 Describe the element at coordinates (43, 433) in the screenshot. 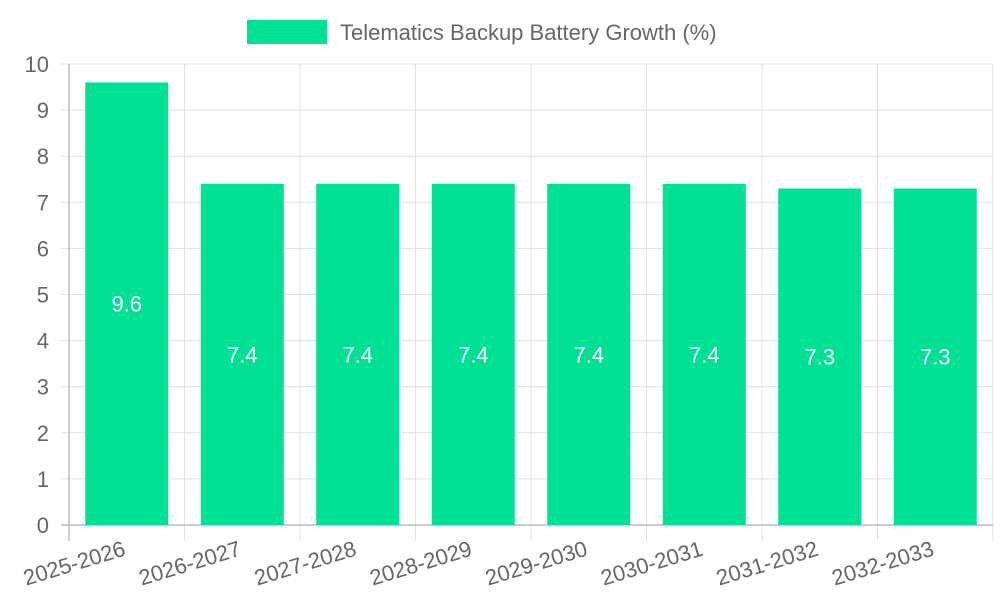

I see `y-tick-label: 2` at that location.